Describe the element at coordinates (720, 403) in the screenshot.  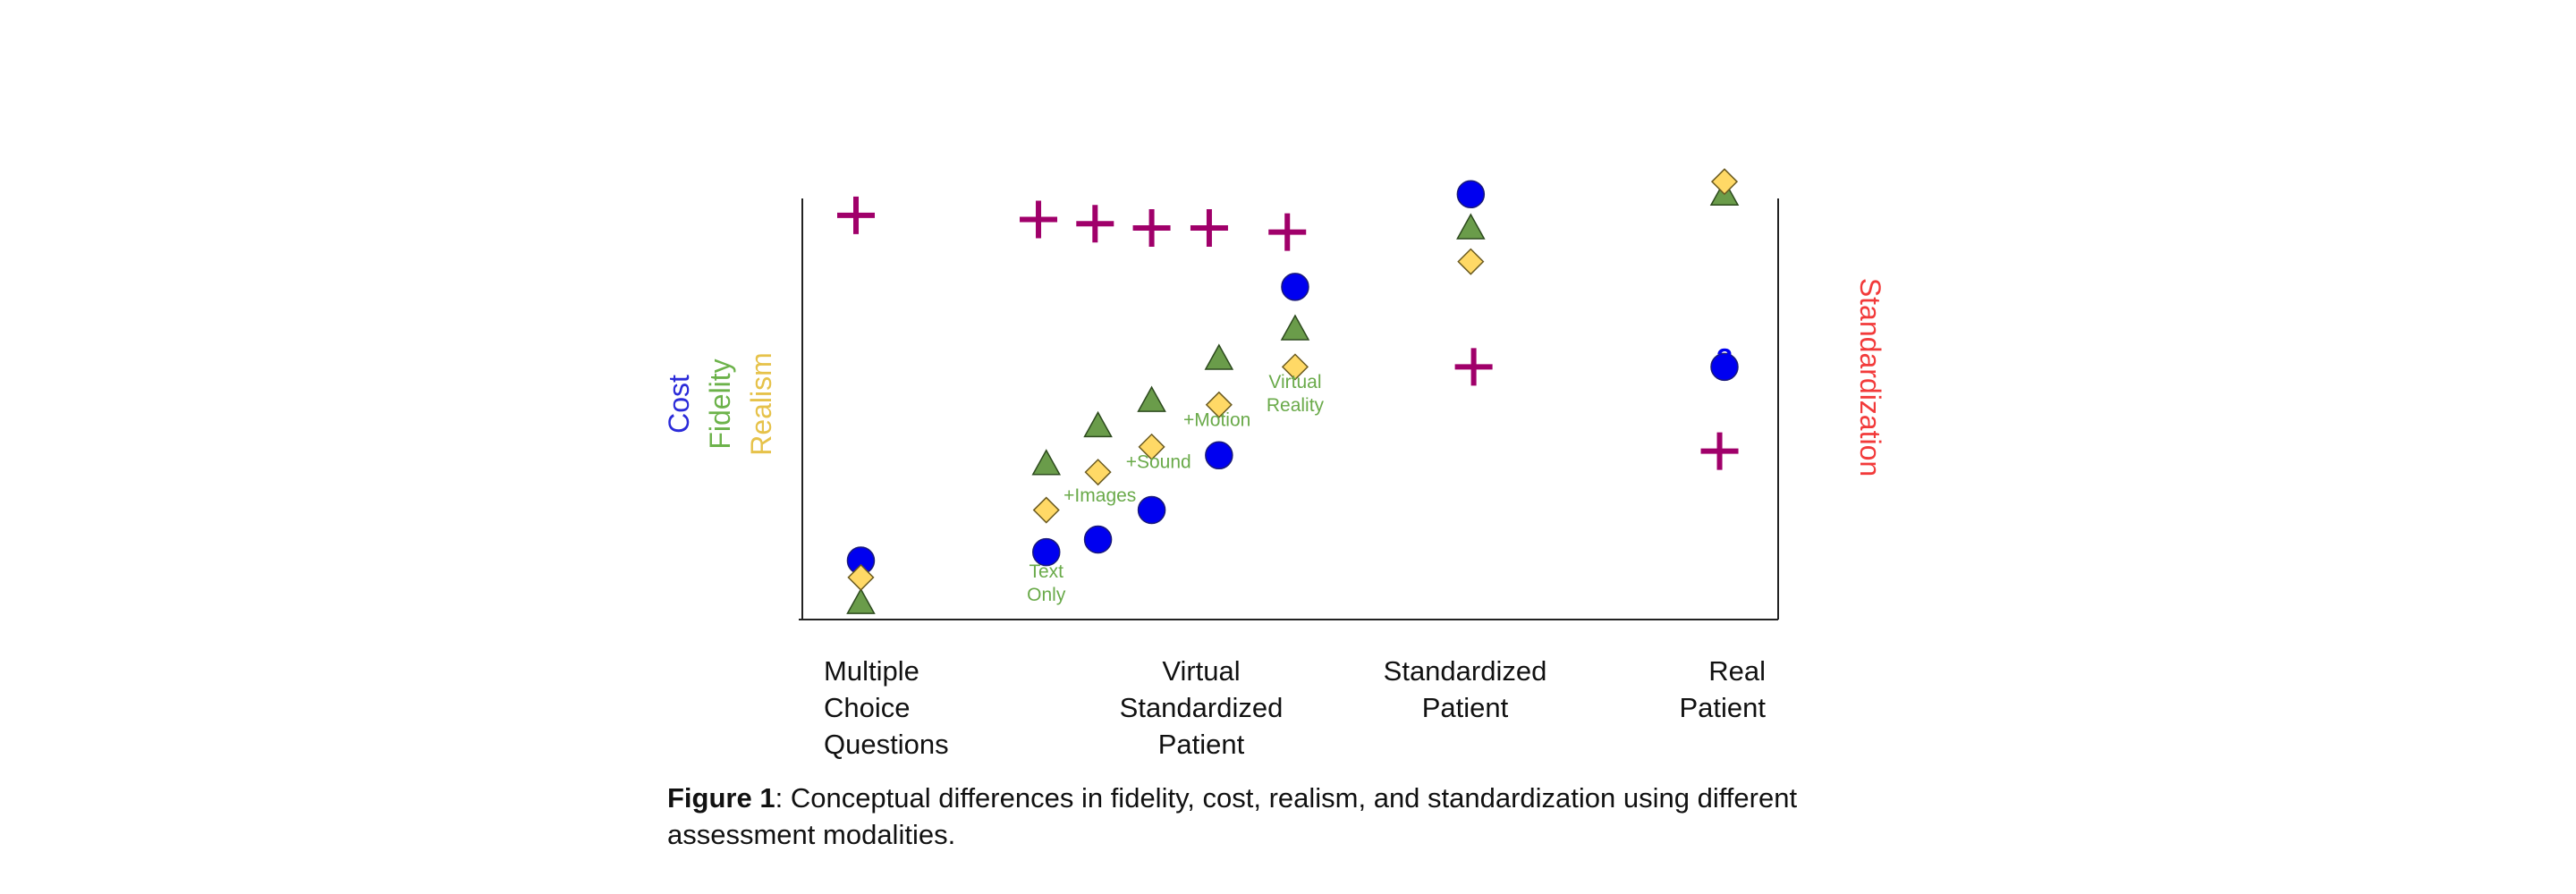
I see `left-axis-label-fidelity: Fidelity` at that location.